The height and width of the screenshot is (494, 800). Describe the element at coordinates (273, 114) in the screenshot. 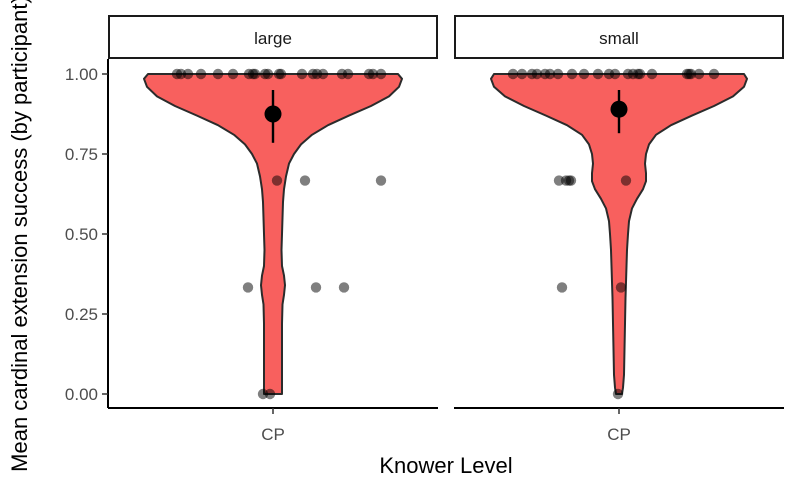

I see `mean-point-large` at that location.